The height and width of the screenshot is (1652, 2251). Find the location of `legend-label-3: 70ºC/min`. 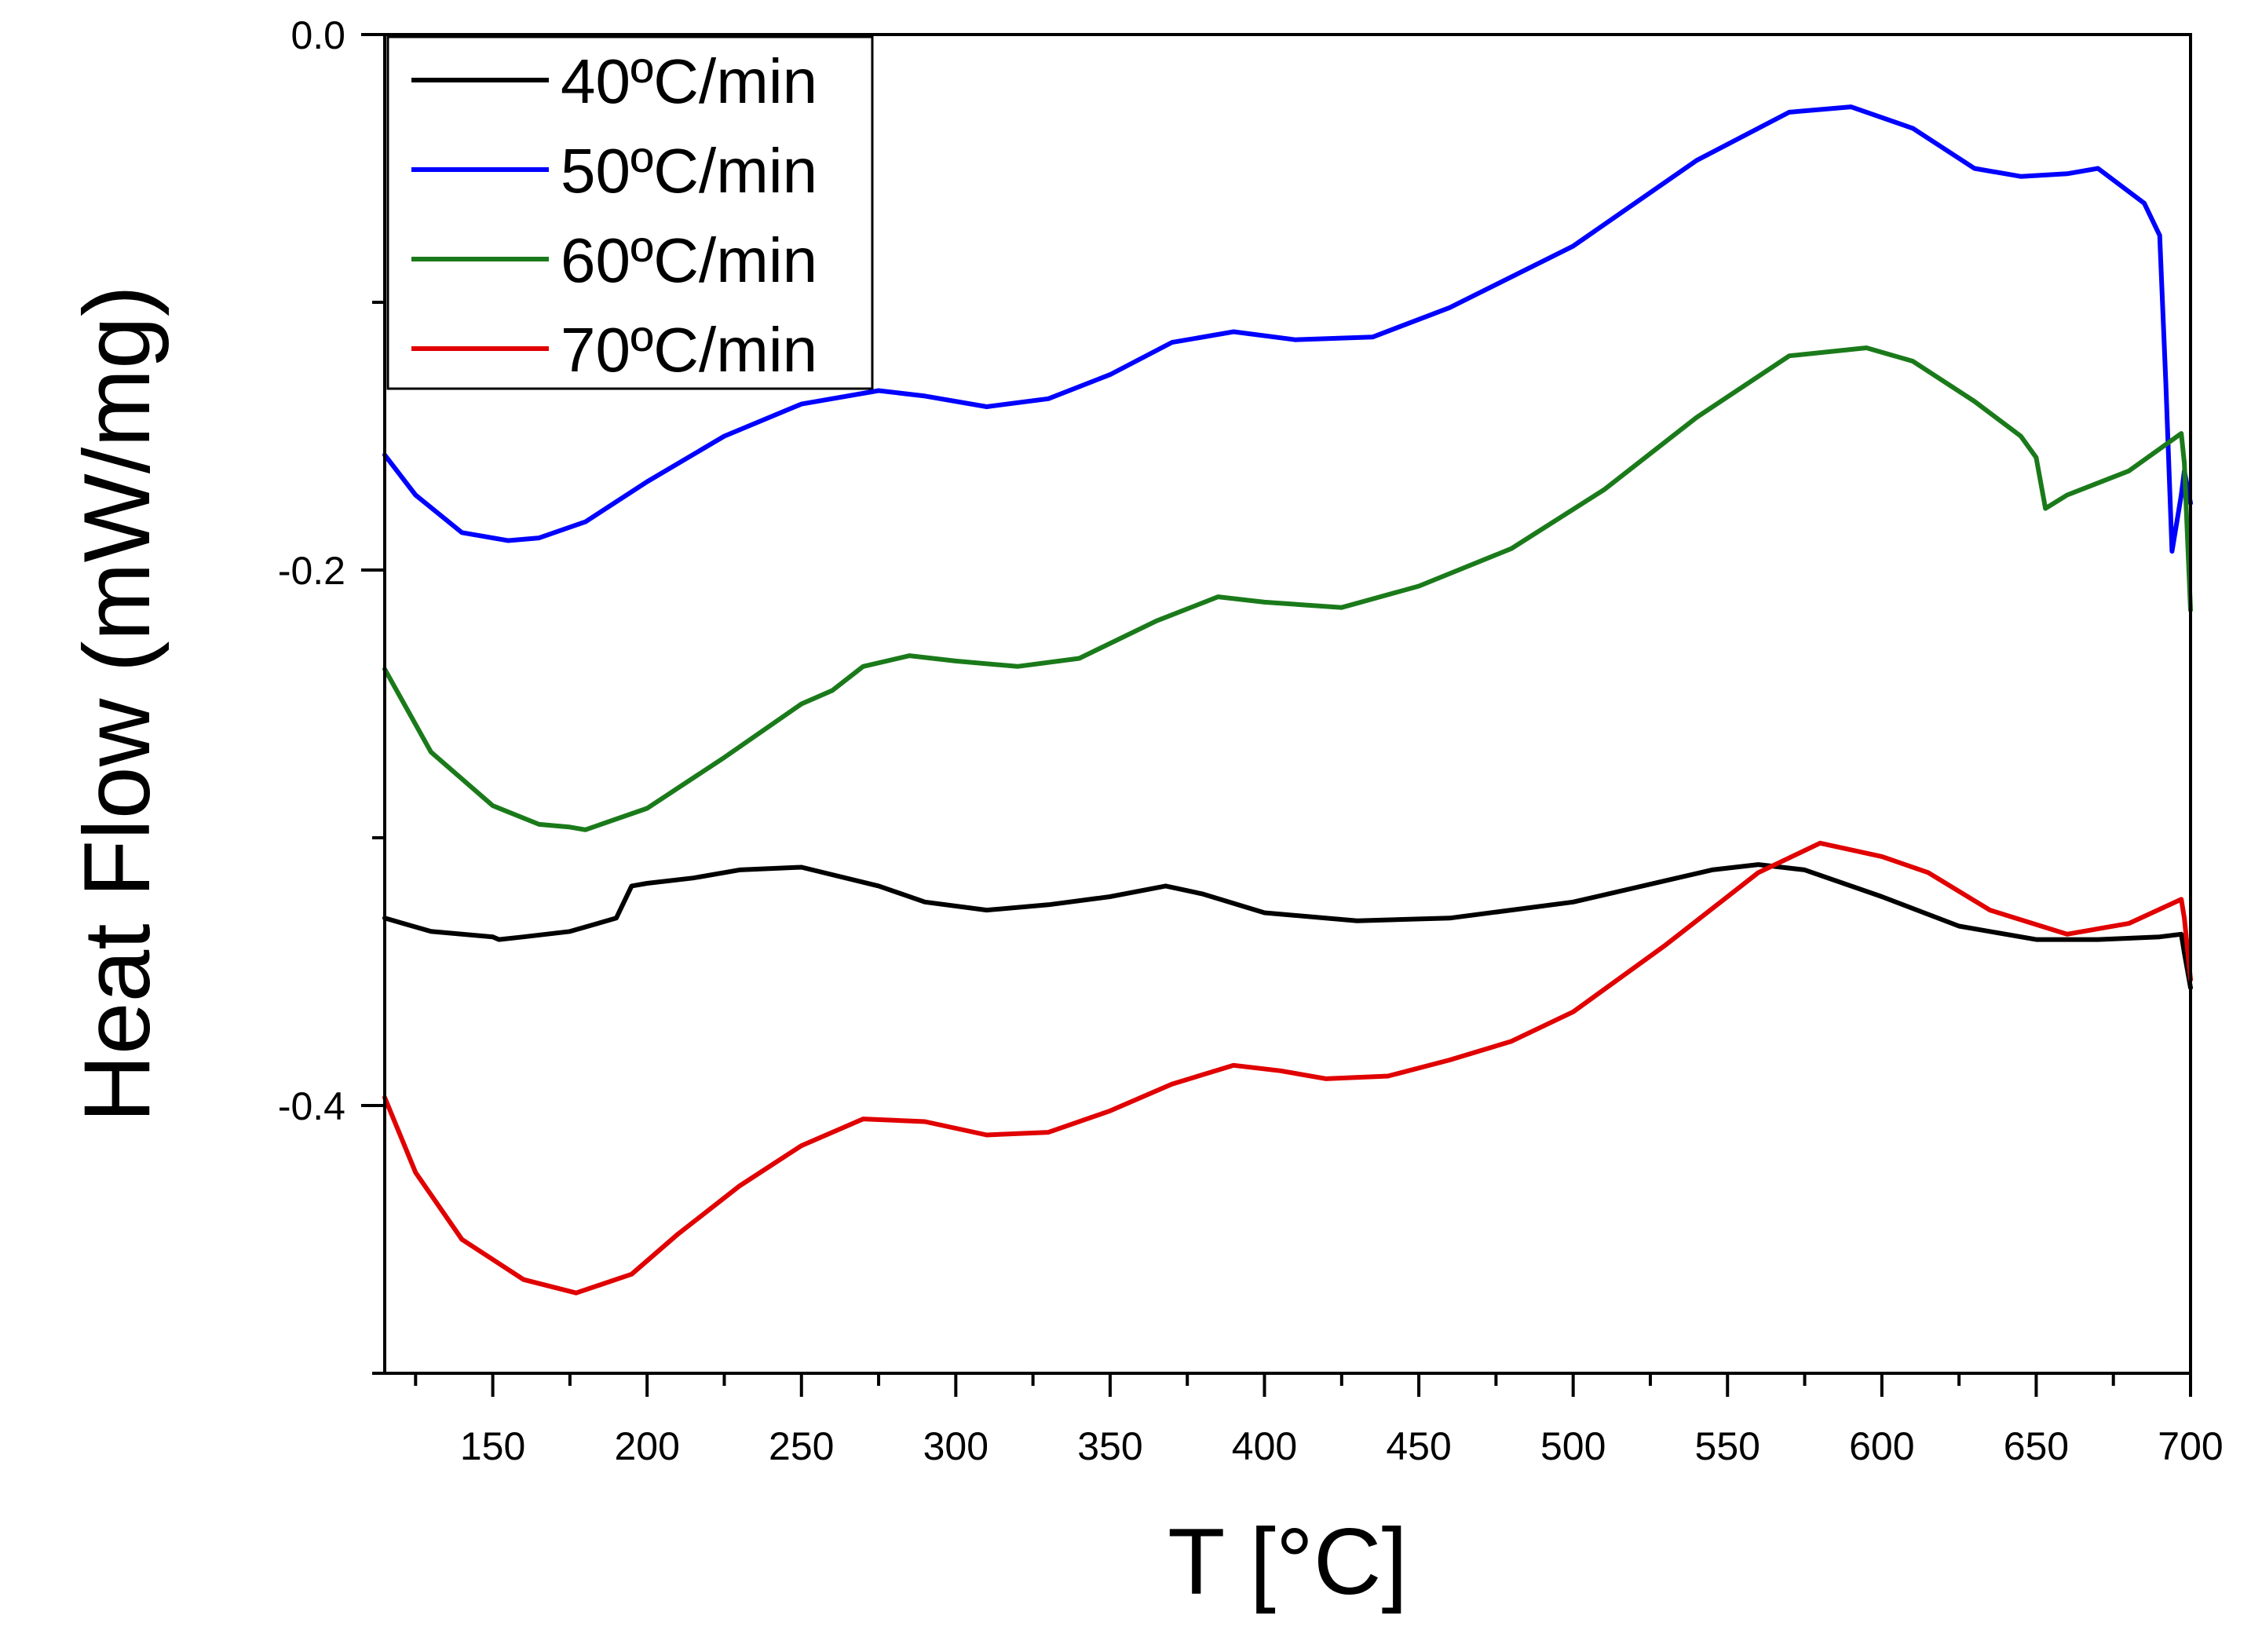

legend-label-3: 70ºC/min is located at coordinates (689, 350).